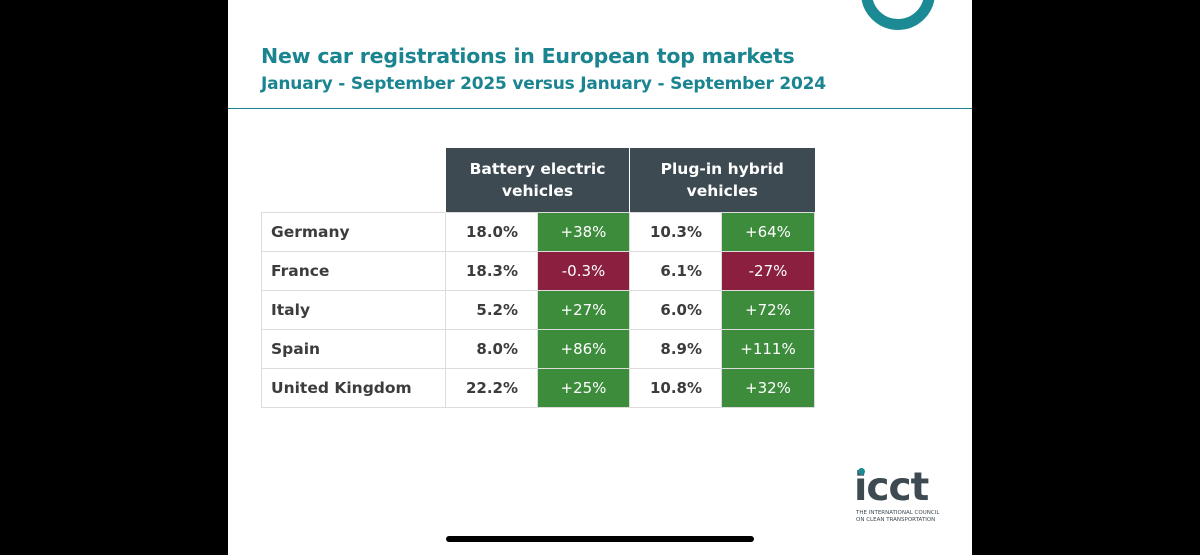 The width and height of the screenshot is (1200, 555). I want to click on phev-change-cell: +32%, so click(768, 388).